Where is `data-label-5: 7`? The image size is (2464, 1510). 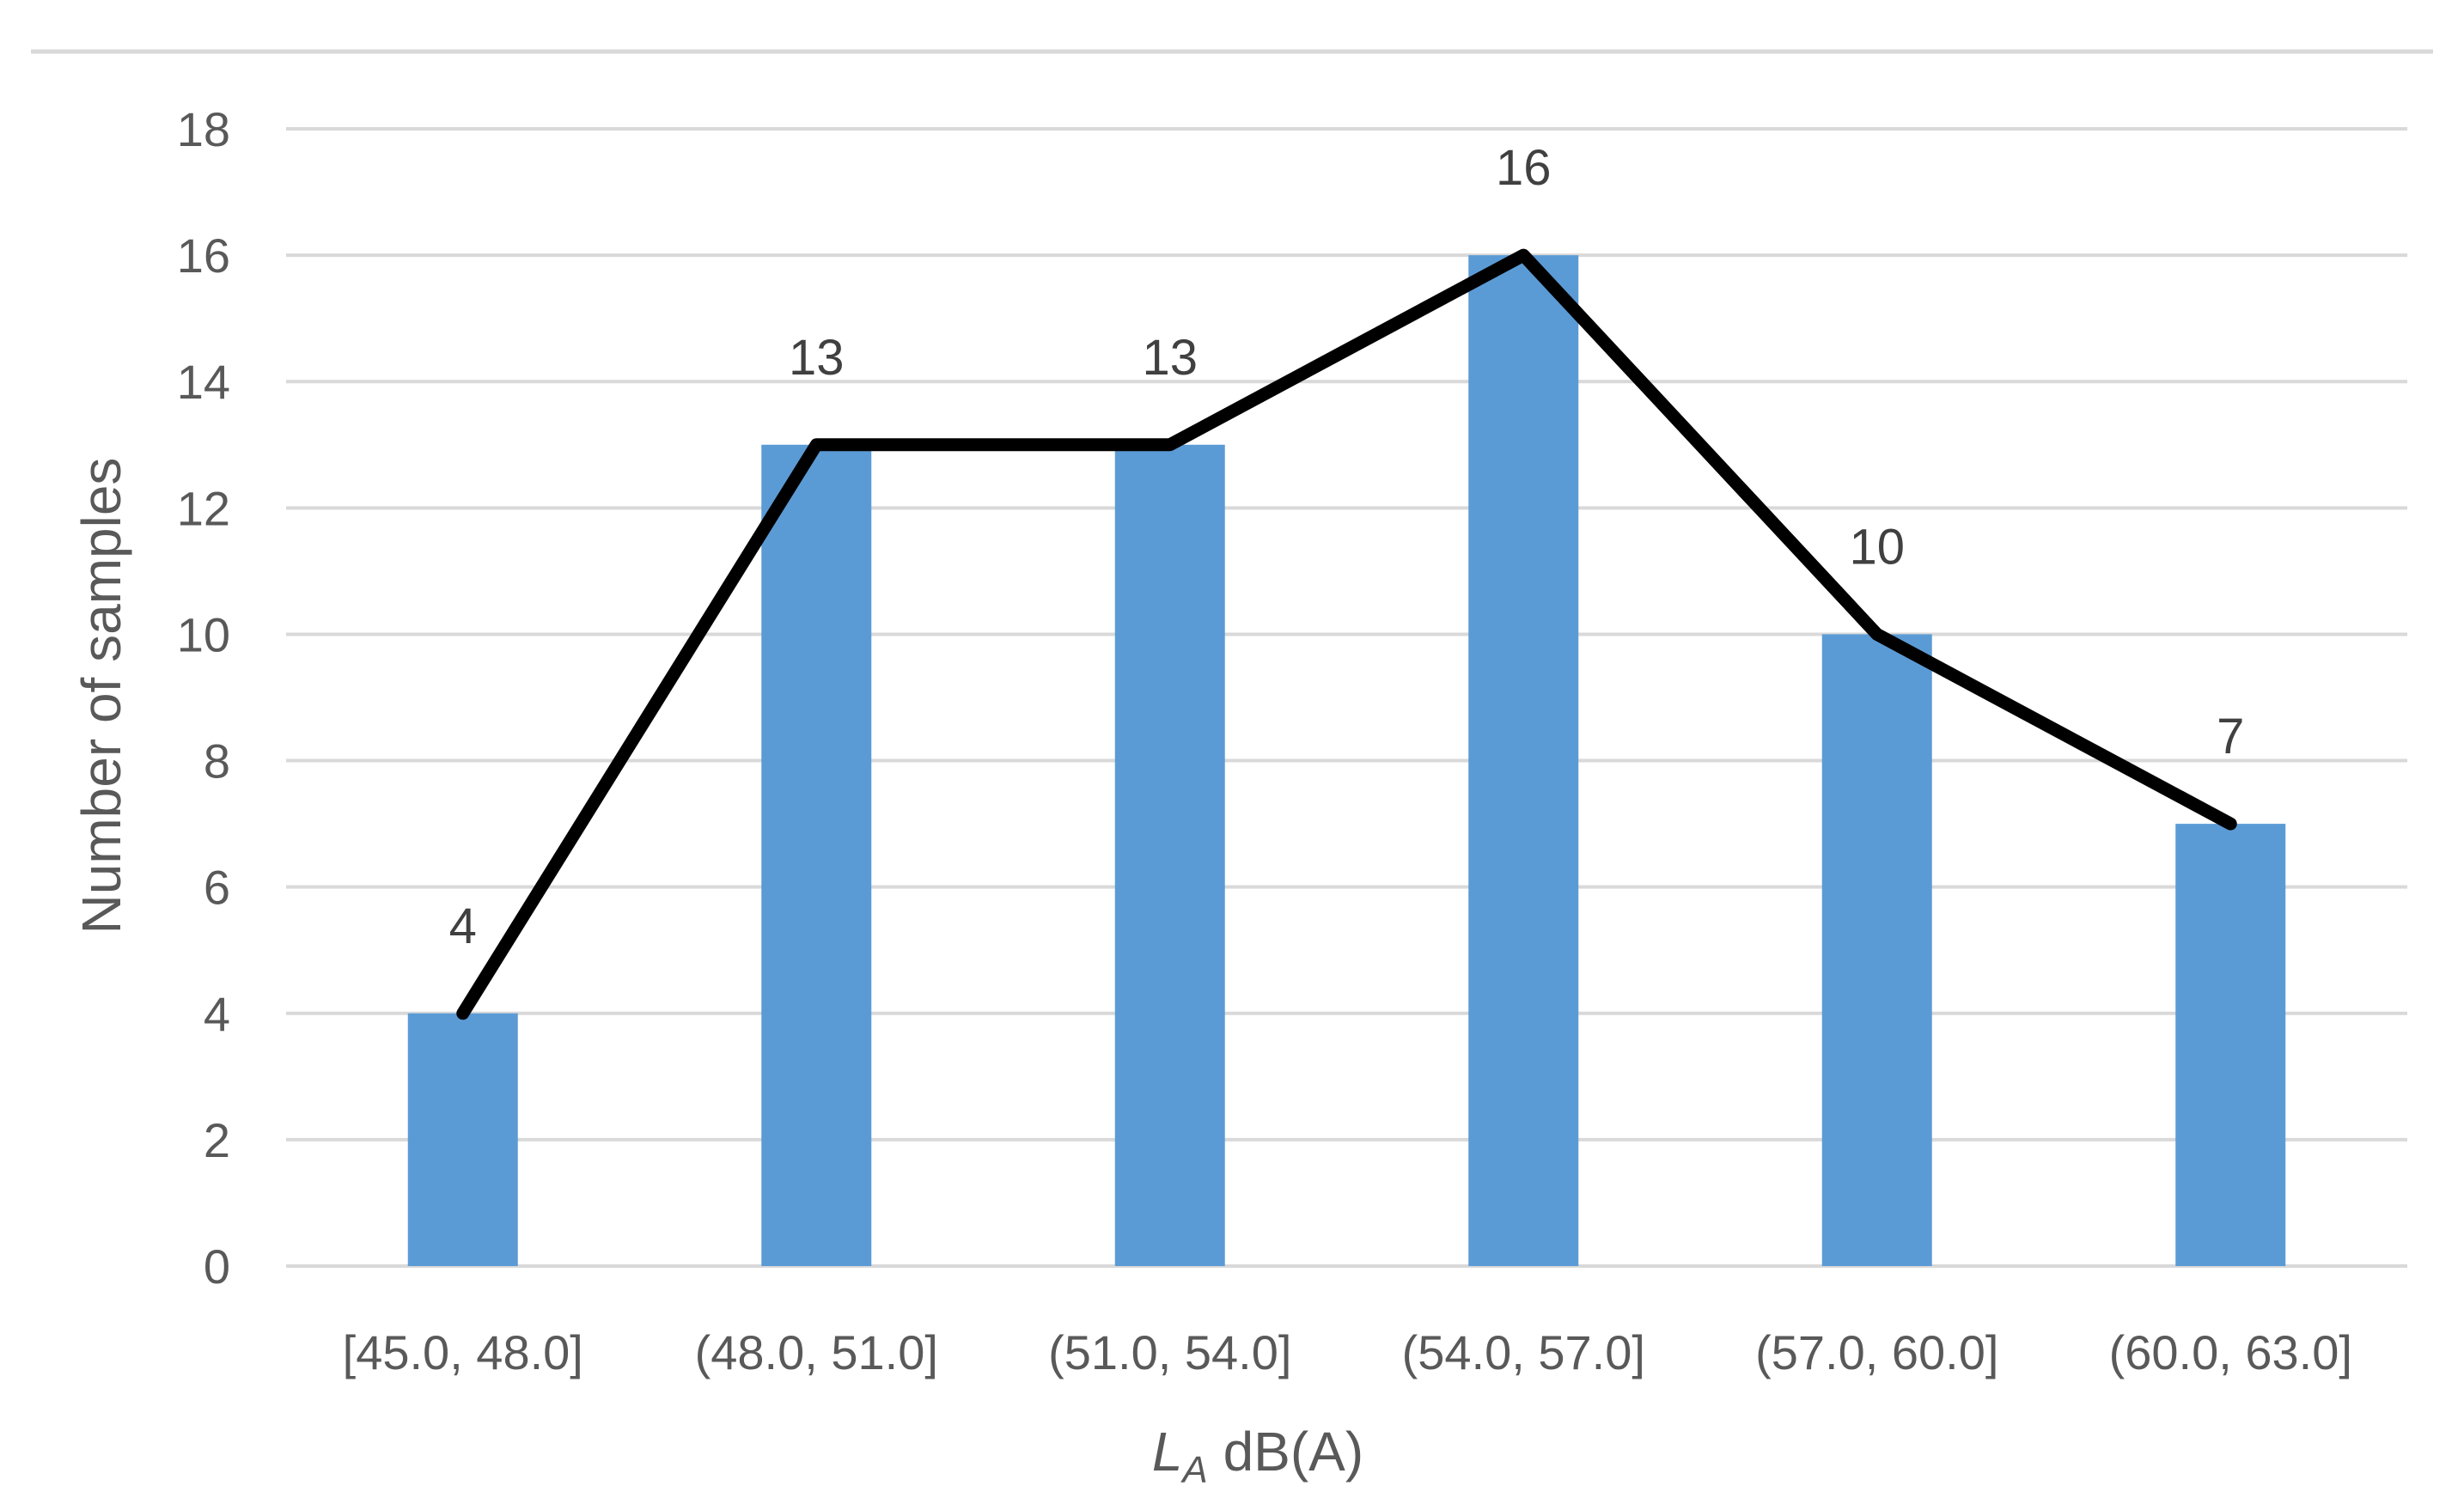 data-label-5: 7 is located at coordinates (2230, 736).